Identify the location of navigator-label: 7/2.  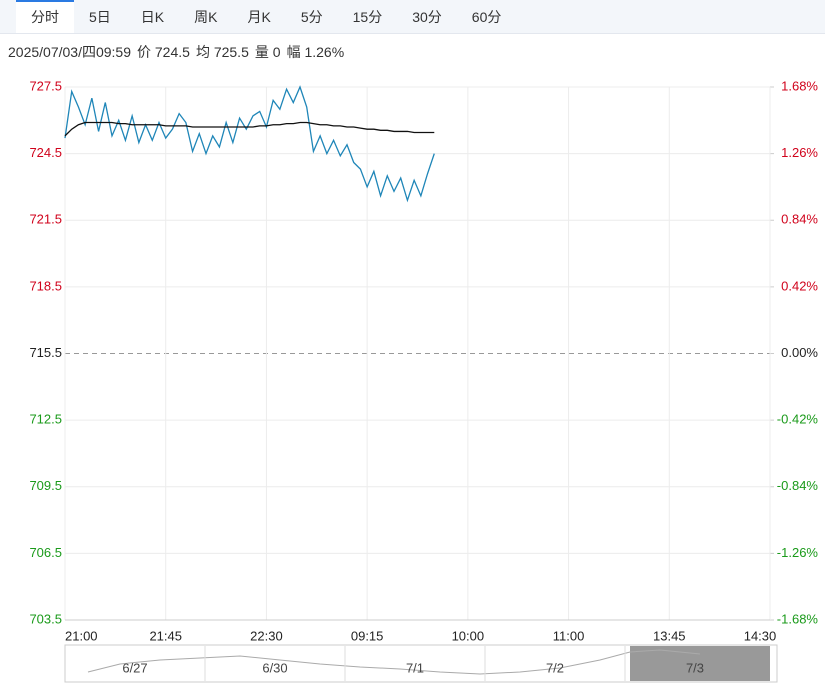
(555, 667).